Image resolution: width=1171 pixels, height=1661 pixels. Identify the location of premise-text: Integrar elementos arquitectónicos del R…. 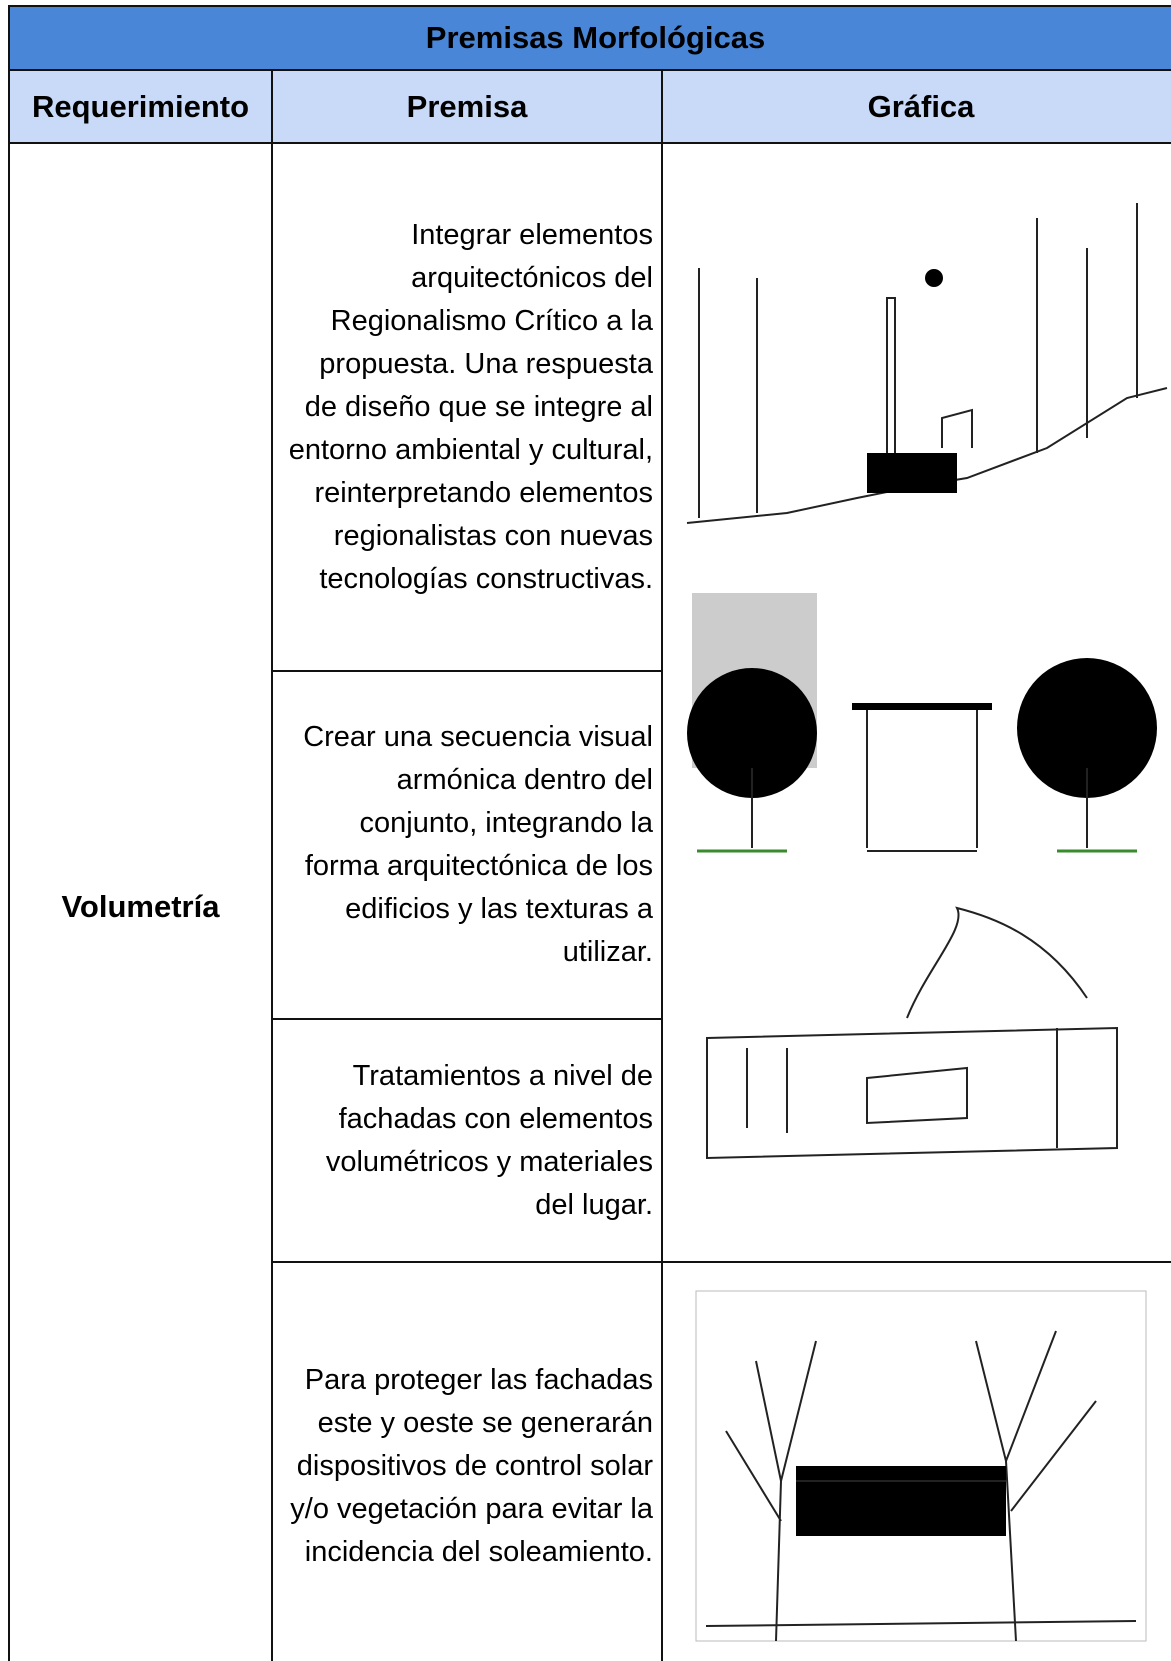
(470, 406).